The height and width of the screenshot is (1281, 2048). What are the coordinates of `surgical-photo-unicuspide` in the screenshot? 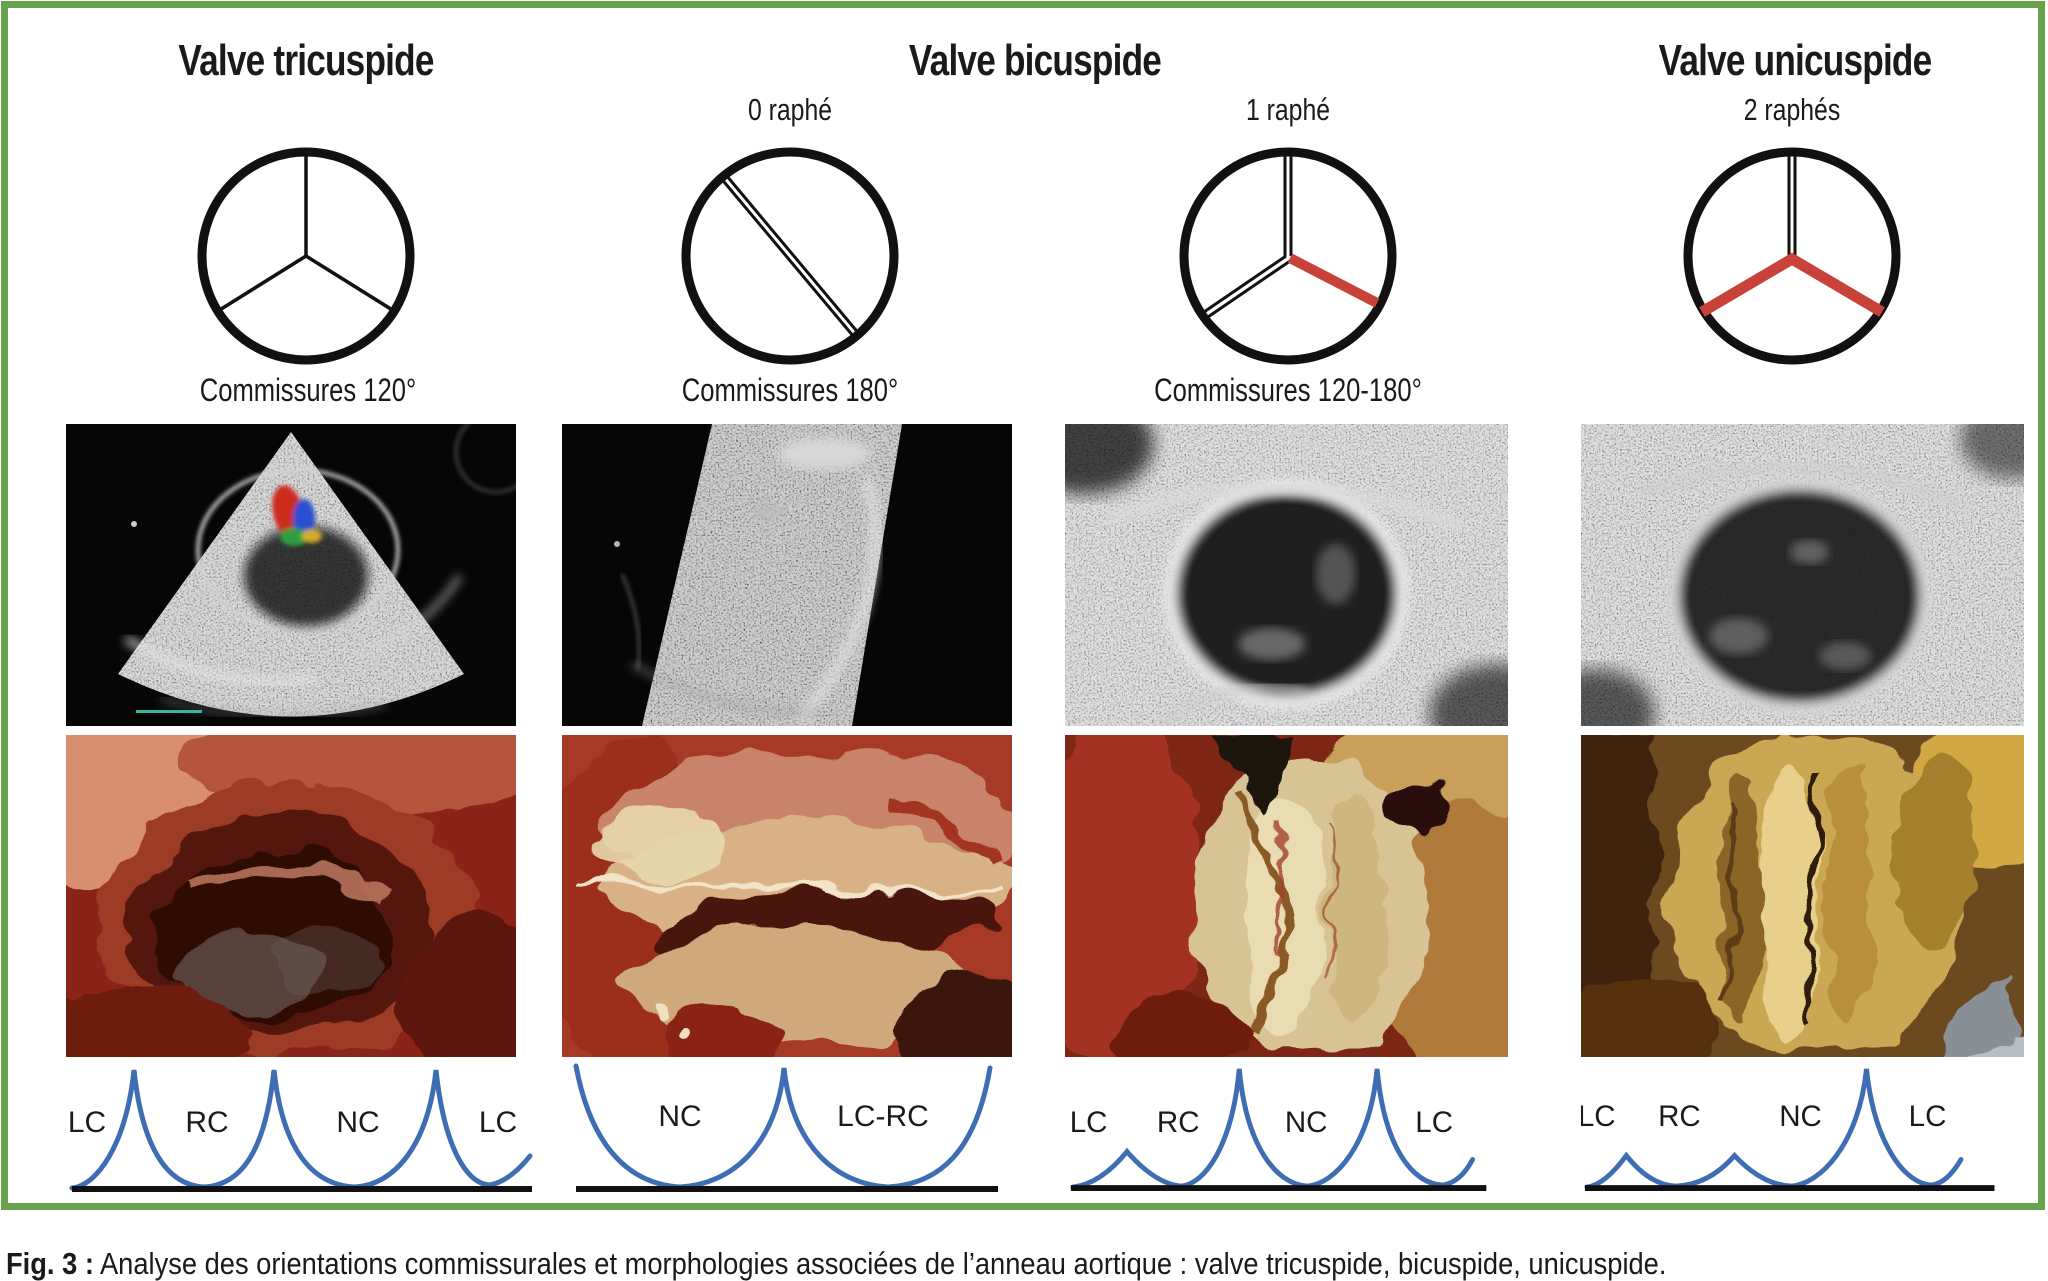 It's located at (1802, 896).